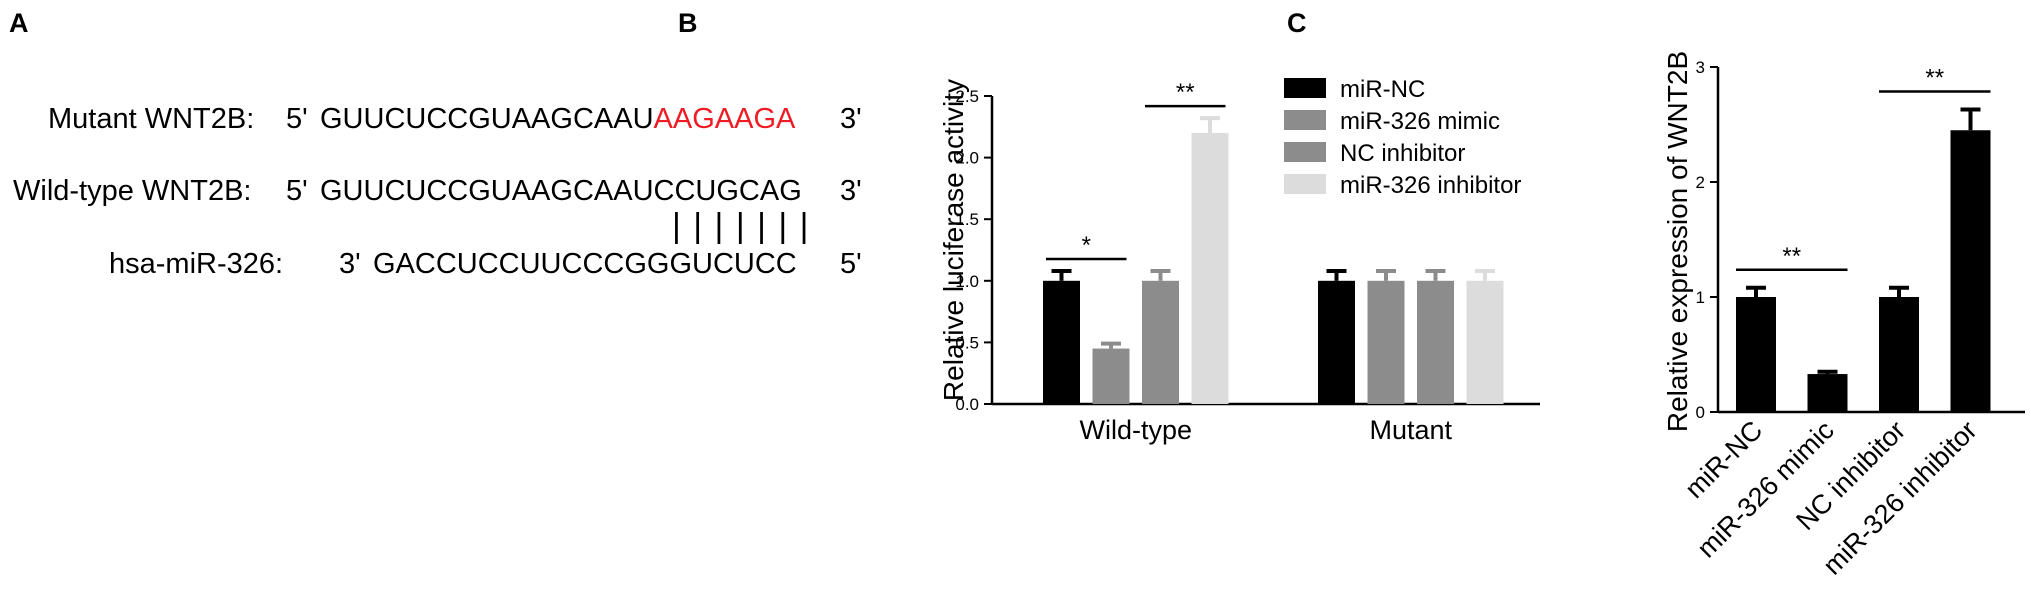 The height and width of the screenshot is (613, 2031). I want to click on significance-marker: *, so click(1086, 245).